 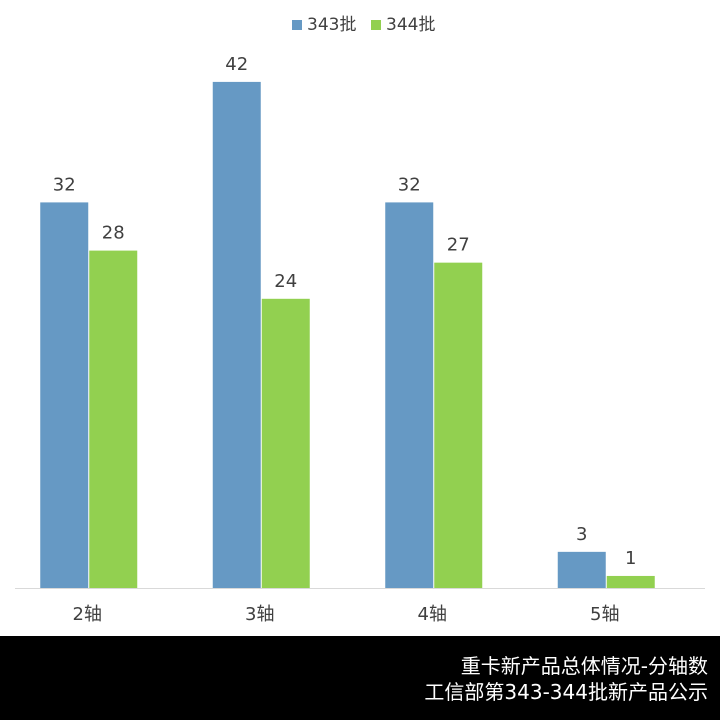 I want to click on data-label-2-4: 1, so click(x=630, y=558).